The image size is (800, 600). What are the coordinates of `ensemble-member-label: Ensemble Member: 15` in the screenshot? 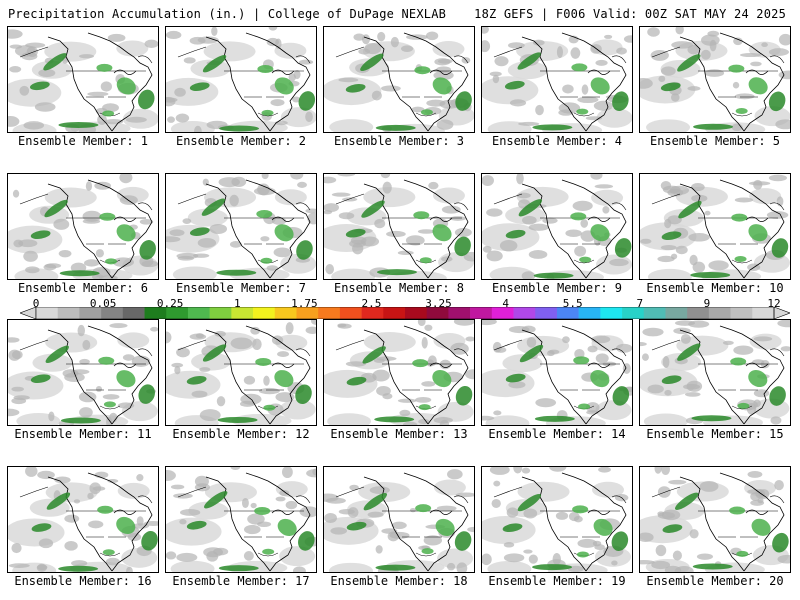 It's located at (715, 434).